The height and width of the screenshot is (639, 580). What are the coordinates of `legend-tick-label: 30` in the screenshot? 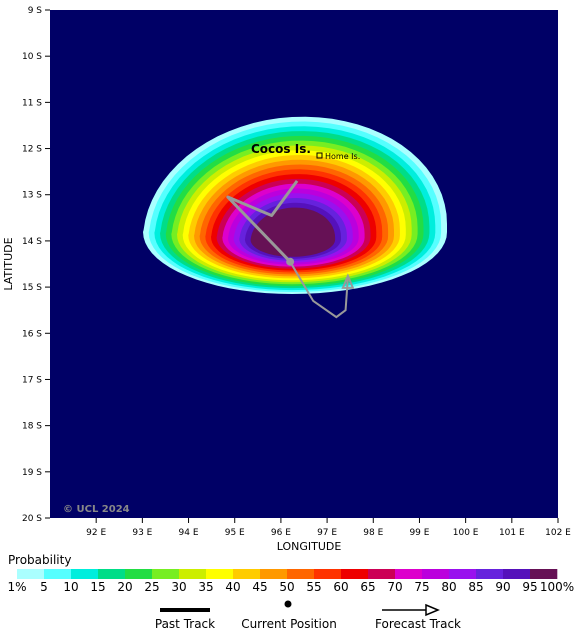 It's located at (178, 587).